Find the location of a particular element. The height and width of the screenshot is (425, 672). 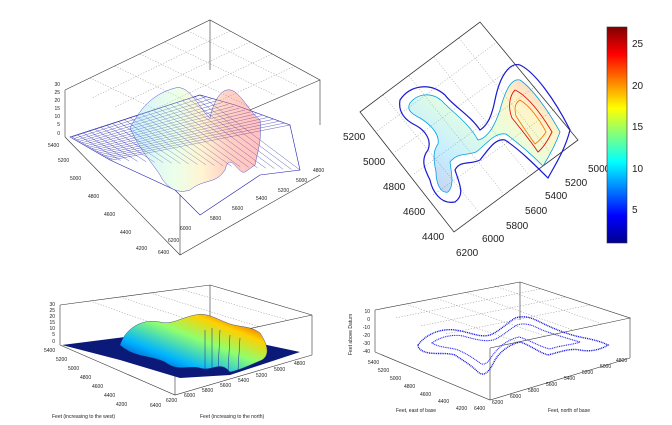

z-tick-label: 5 is located at coordinates (53, 335).